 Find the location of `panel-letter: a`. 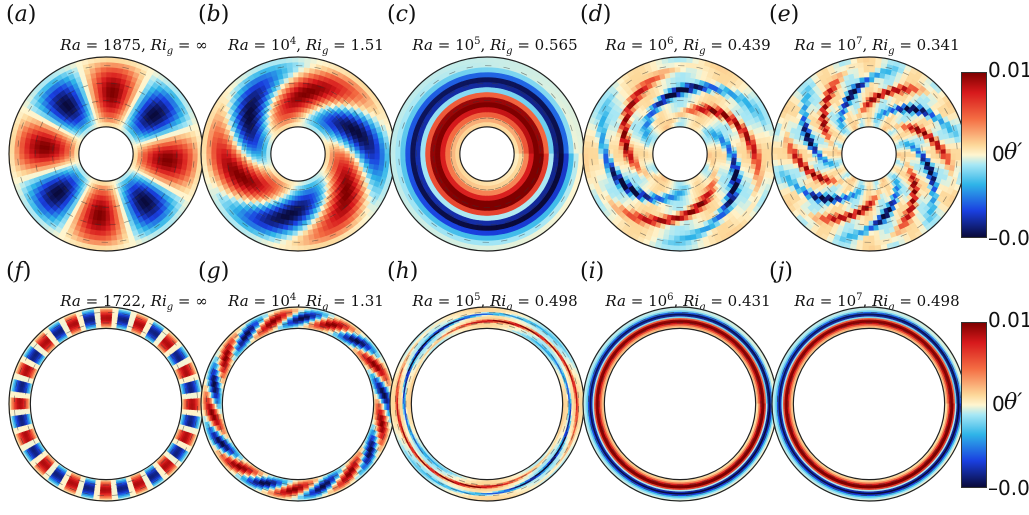

panel-letter: a is located at coordinates (21, 14).